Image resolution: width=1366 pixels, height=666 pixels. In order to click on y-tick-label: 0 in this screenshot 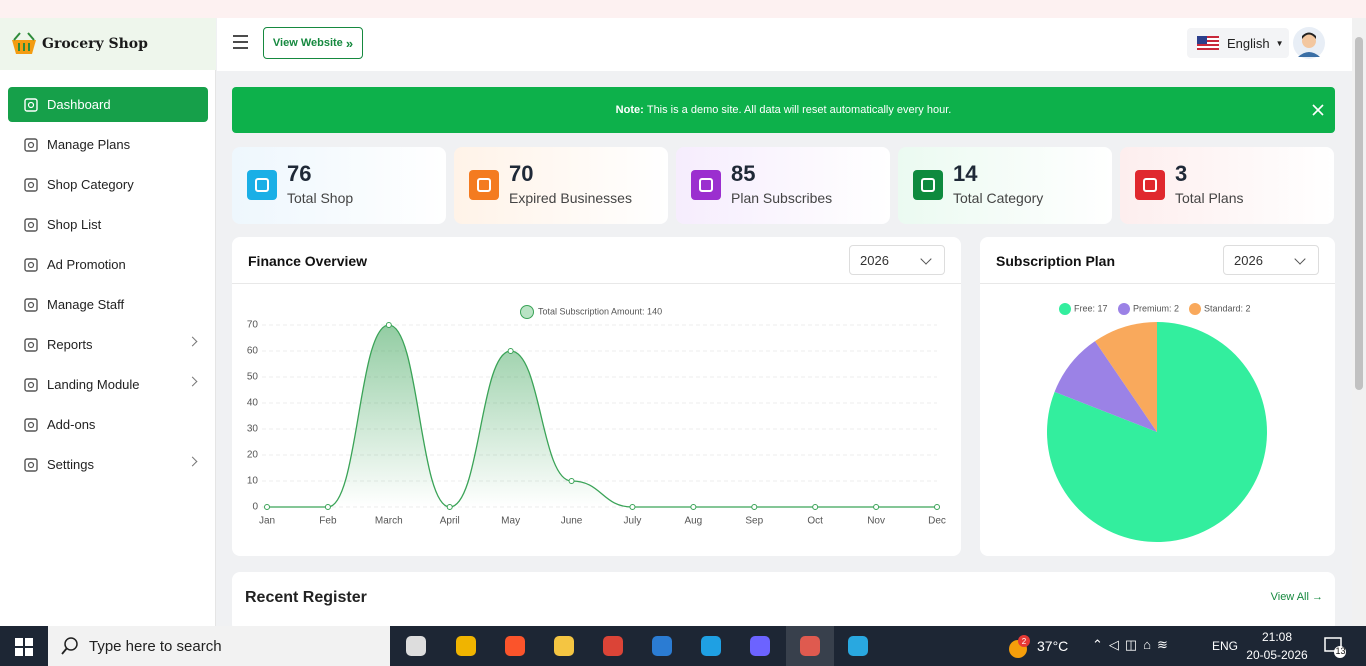, I will do `click(255, 507)`.